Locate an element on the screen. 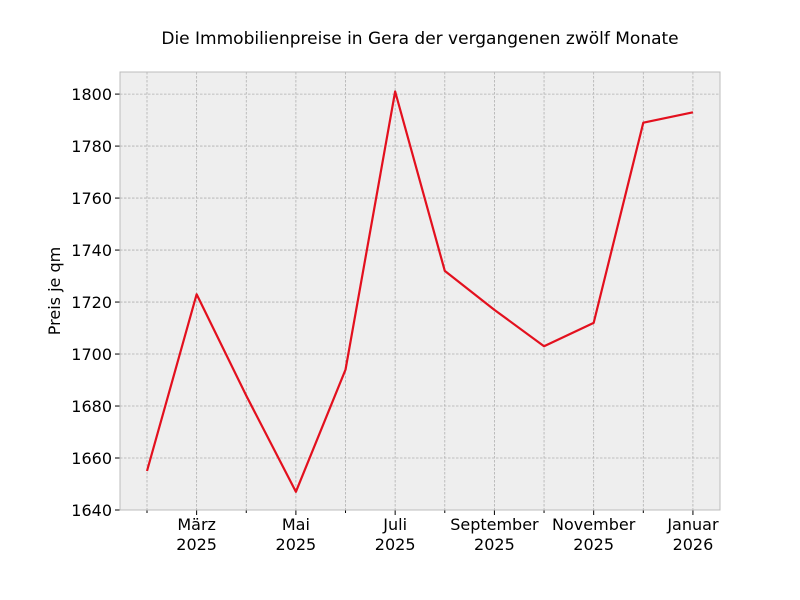 This screenshot has width=800, height=600. x-tick-label: Mai 2025 is located at coordinates (296, 534).